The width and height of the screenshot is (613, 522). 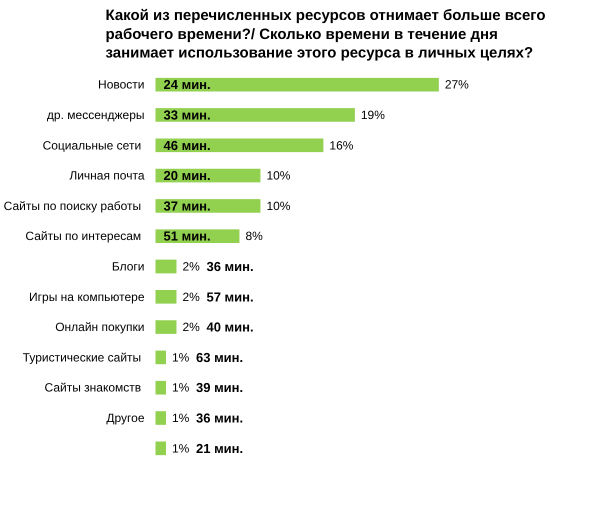 What do you see at coordinates (73, 205) in the screenshot?
I see `y-tick-label: Сайты по поиску работы` at bounding box center [73, 205].